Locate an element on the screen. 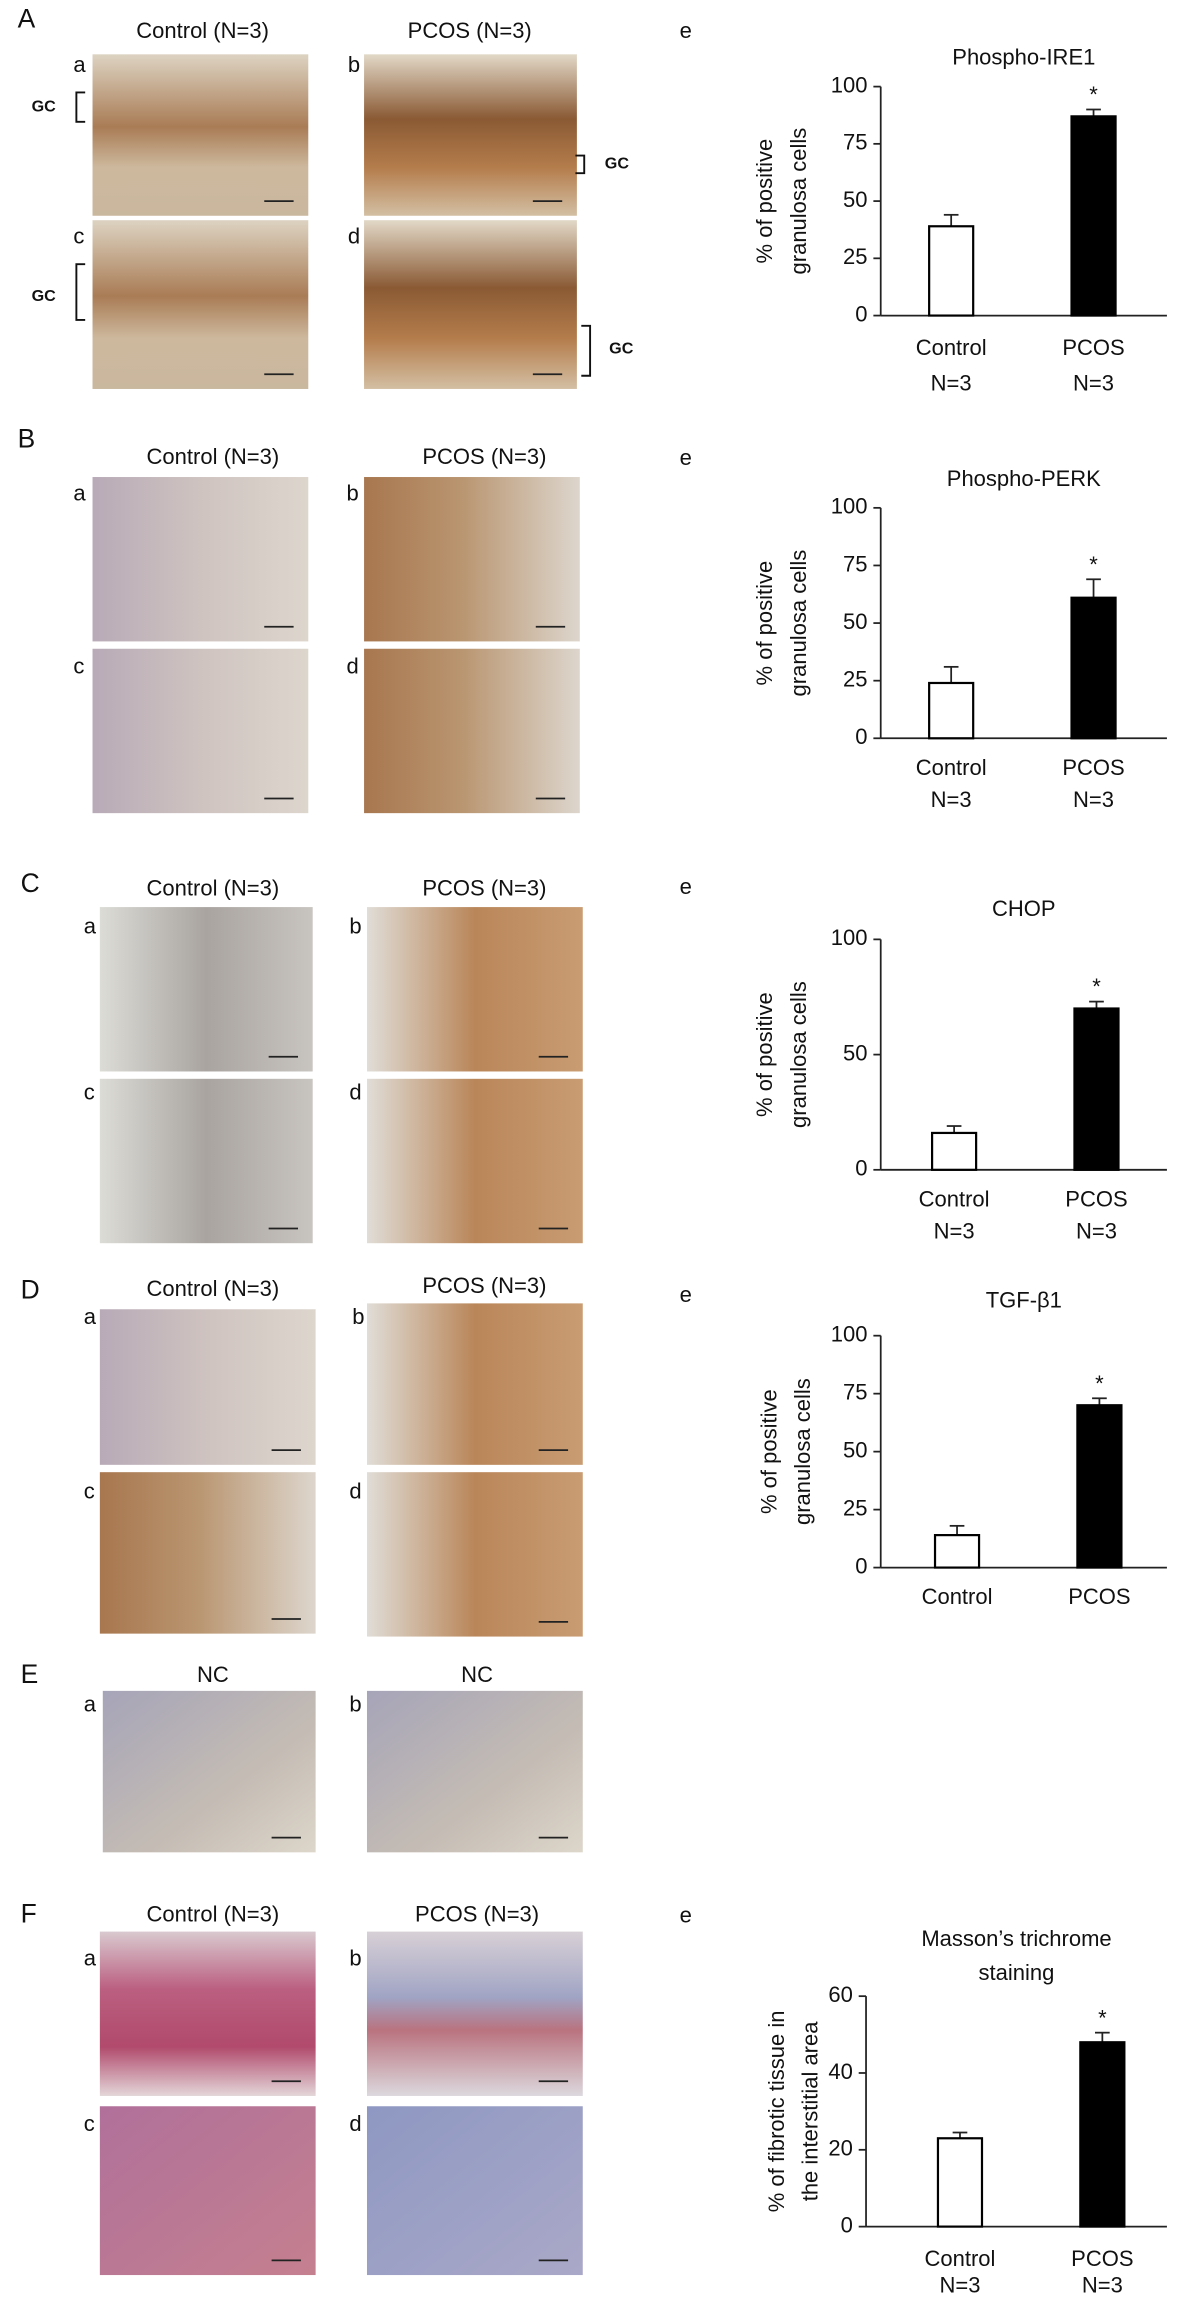 This screenshot has width=1189, height=2300. y-tick-label: 50 is located at coordinates (855, 1449).